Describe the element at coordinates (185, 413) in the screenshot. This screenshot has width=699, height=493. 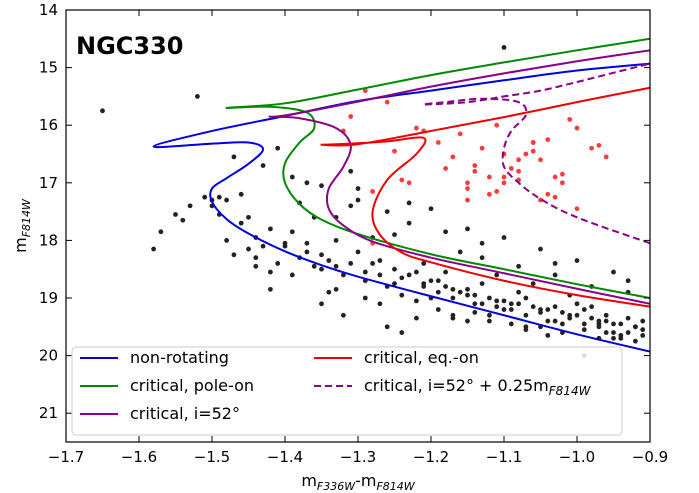
I see `legend-label: critical, i=52°` at that location.